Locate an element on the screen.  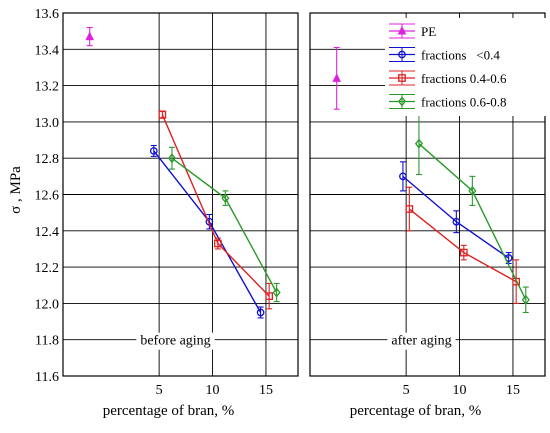
legend-background is located at coordinates (465, 67).